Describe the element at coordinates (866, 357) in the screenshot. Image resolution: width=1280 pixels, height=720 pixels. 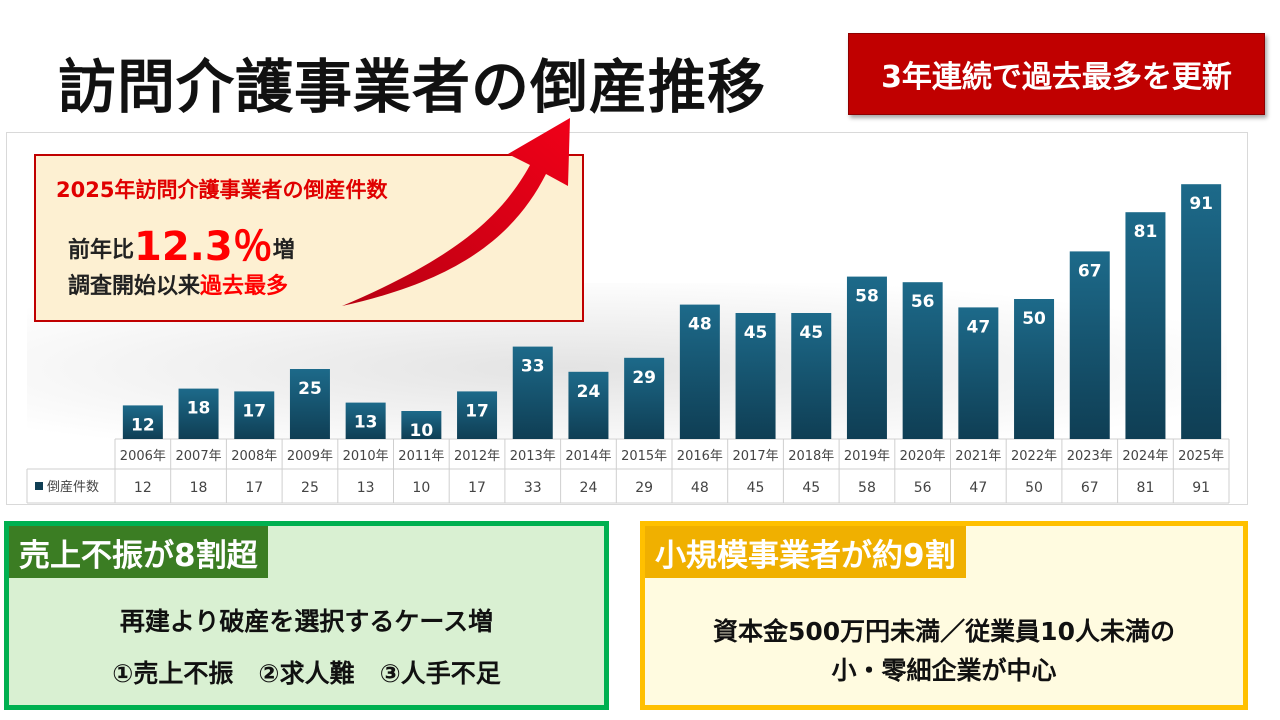
I see `bar-2019年` at that location.